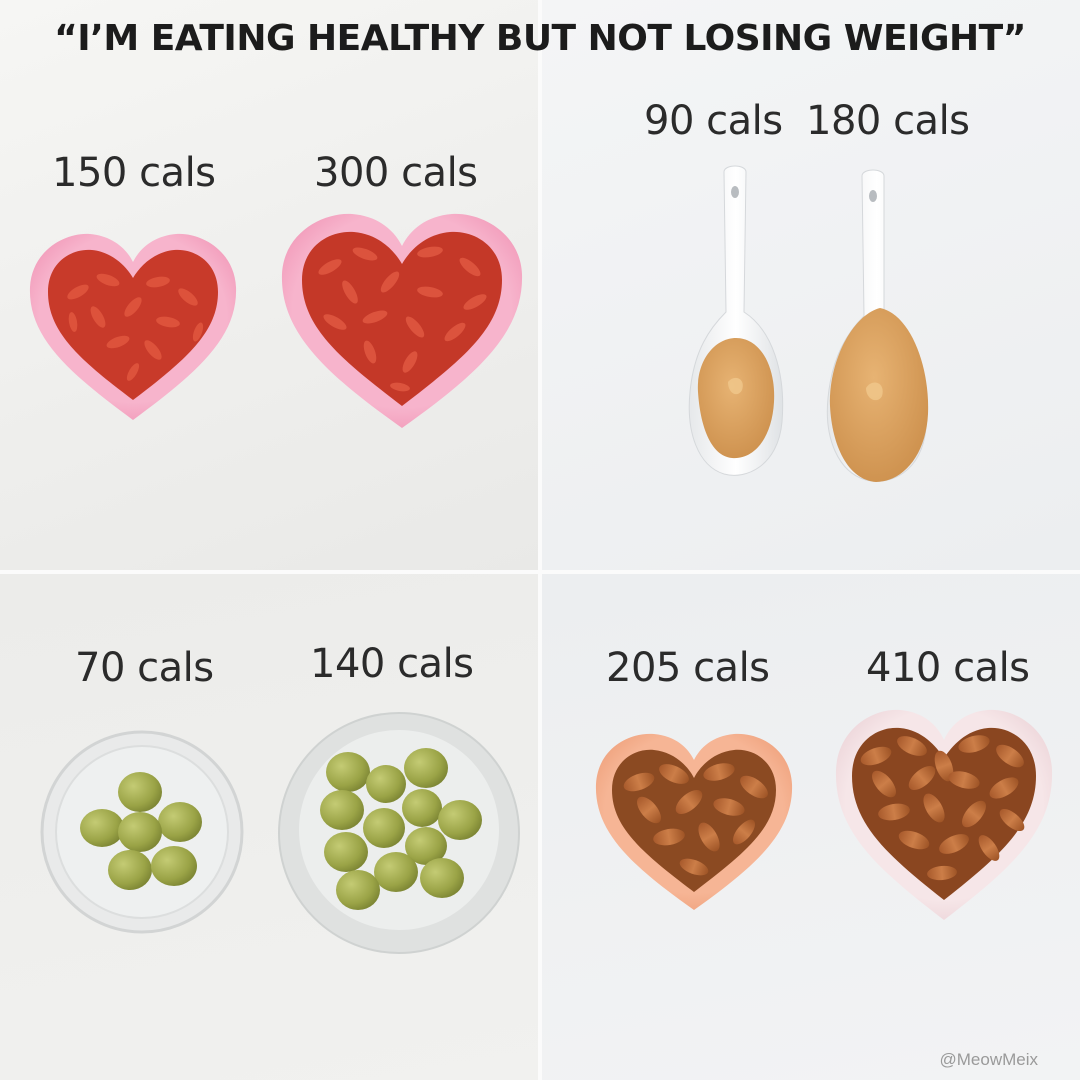 This screenshot has width=1080, height=1080. Describe the element at coordinates (736, 320) in the screenshot. I see `nut-butter-small-spoon` at that location.